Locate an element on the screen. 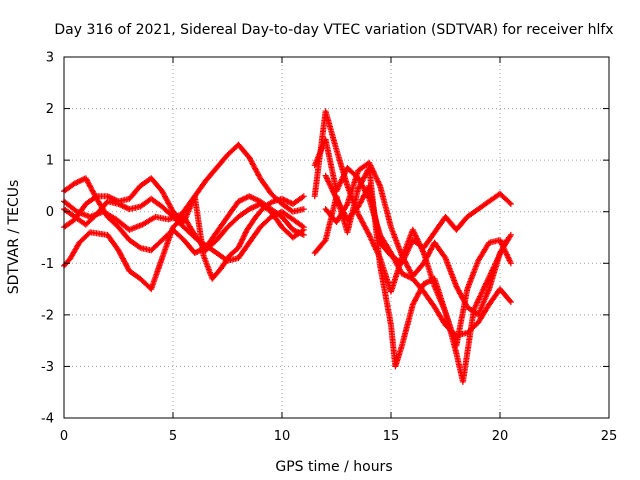 The height and width of the screenshot is (480, 640). x-tick-label-1: 5 is located at coordinates (173, 436).